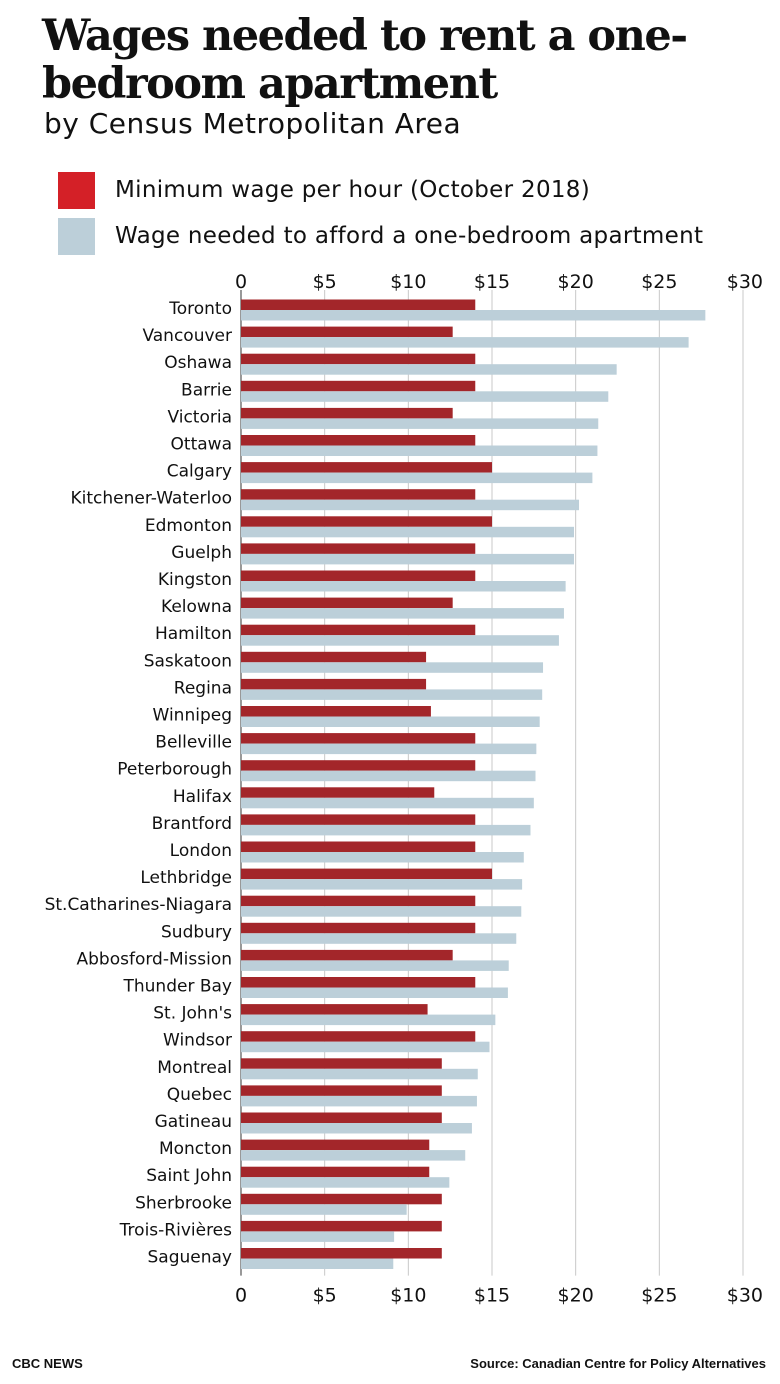 This screenshot has width=780, height=1384. I want to click on legend-item-minimum-wage: Minimum wage per hour (October 2018), so click(380, 190).